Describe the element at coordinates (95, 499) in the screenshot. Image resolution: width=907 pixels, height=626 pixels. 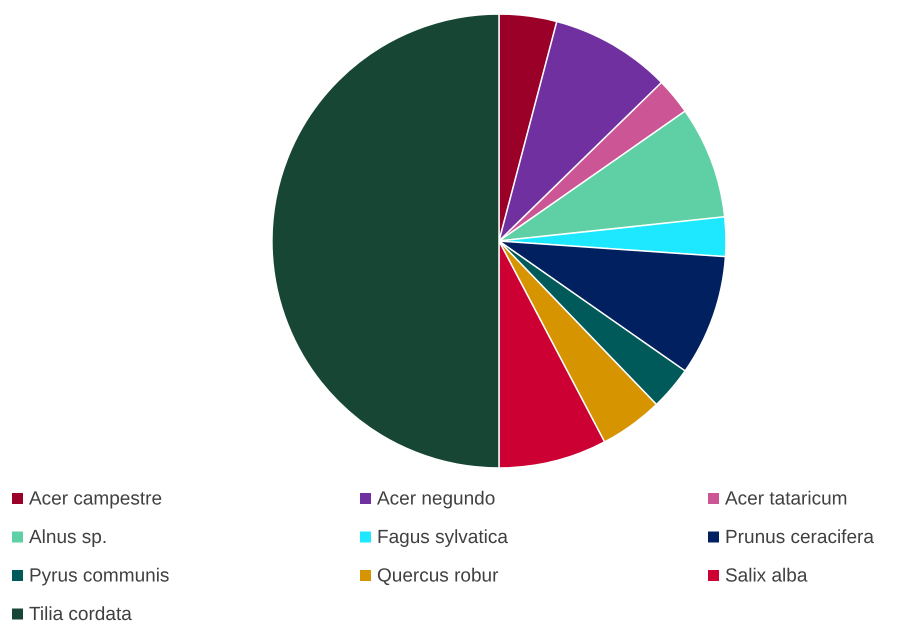
I see `legend-label: Acer campestre` at that location.